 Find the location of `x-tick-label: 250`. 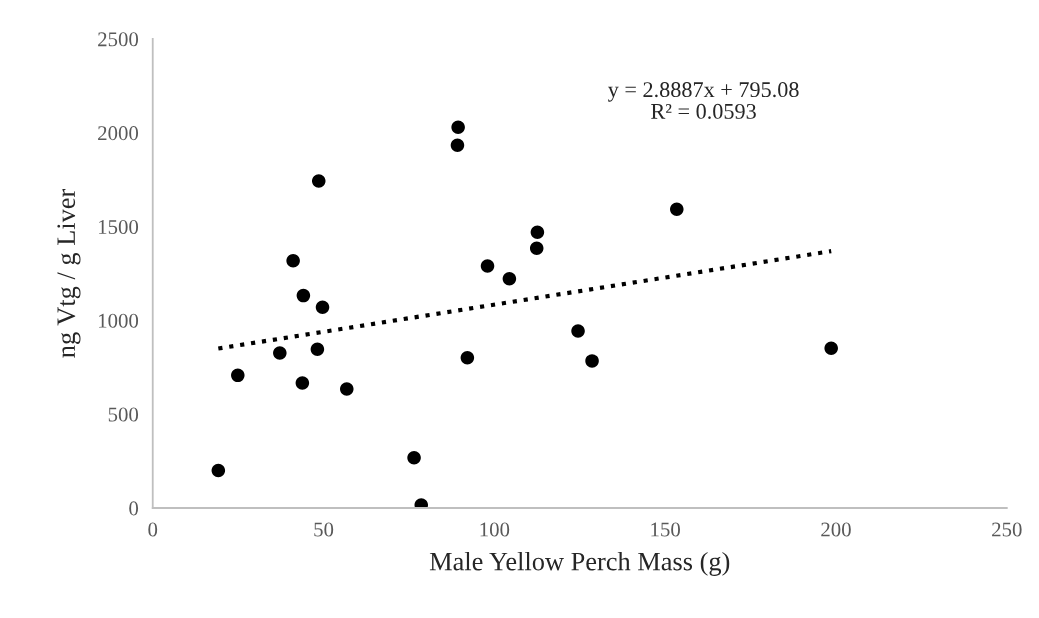

x-tick-label: 250 is located at coordinates (1007, 529).